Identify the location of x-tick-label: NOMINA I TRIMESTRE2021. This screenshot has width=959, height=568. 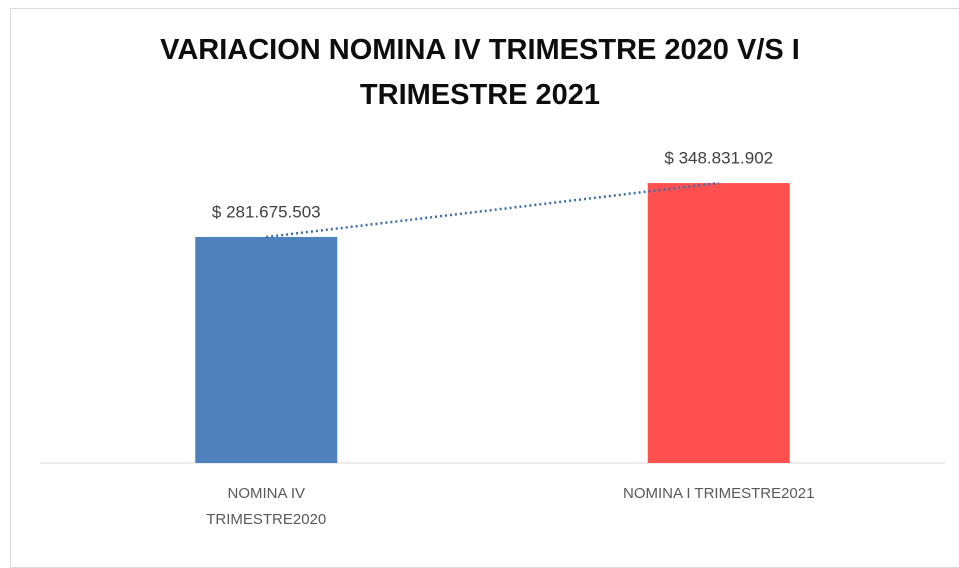
(719, 493).